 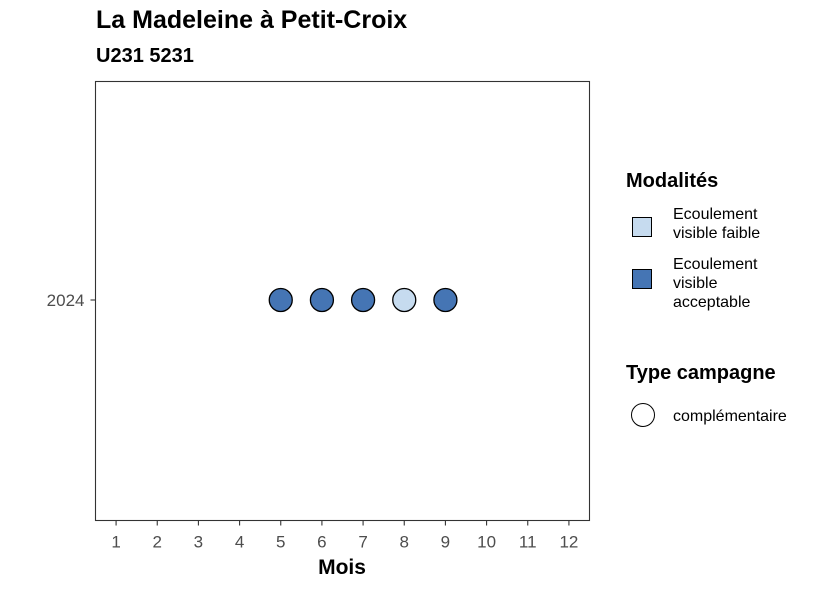 What do you see at coordinates (672, 181) in the screenshot?
I see `legend-modalites-title: Modalités` at bounding box center [672, 181].